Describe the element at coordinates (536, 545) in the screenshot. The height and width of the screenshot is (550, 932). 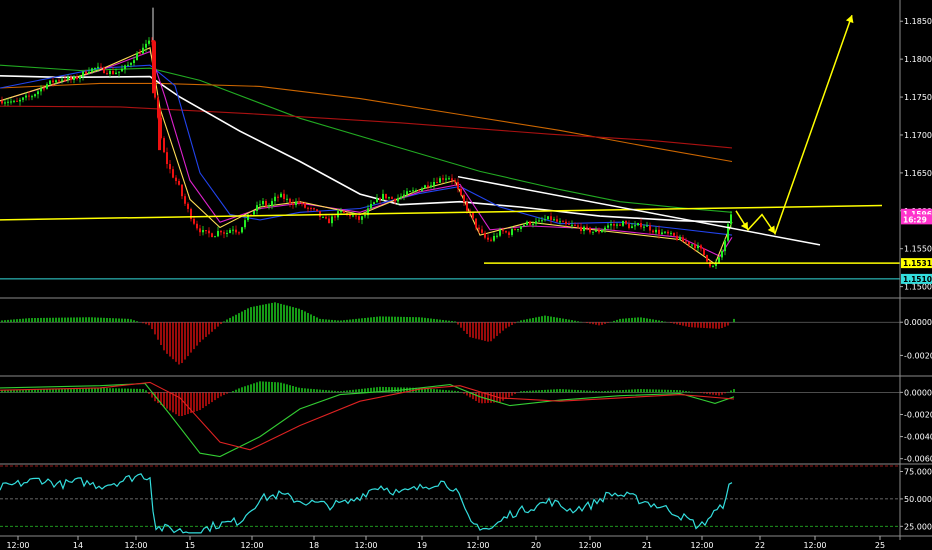
I see `time-tick-label: 20` at that location.